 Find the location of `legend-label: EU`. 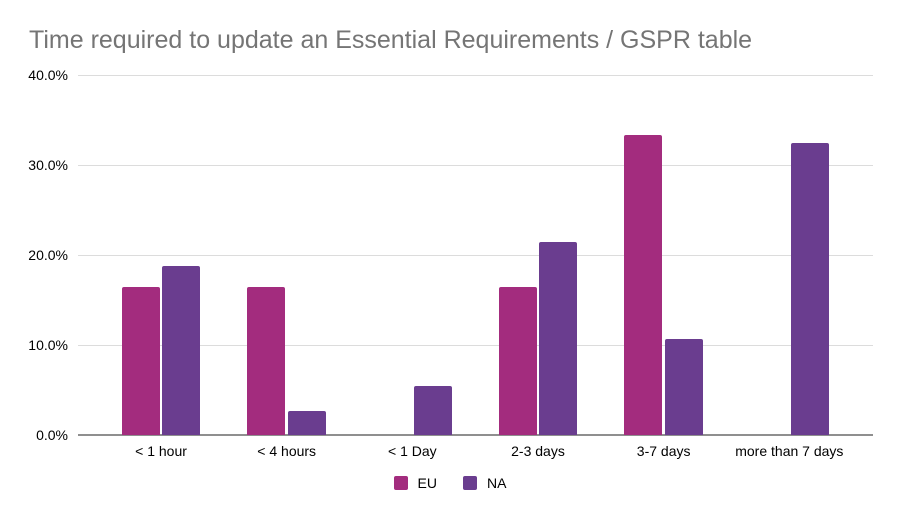

legend-label: EU is located at coordinates (427, 483).